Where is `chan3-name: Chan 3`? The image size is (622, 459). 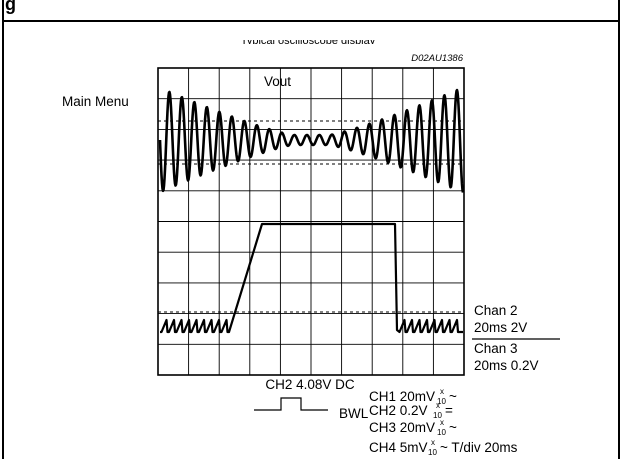 chan3-name: Chan 3 is located at coordinates (496, 348).